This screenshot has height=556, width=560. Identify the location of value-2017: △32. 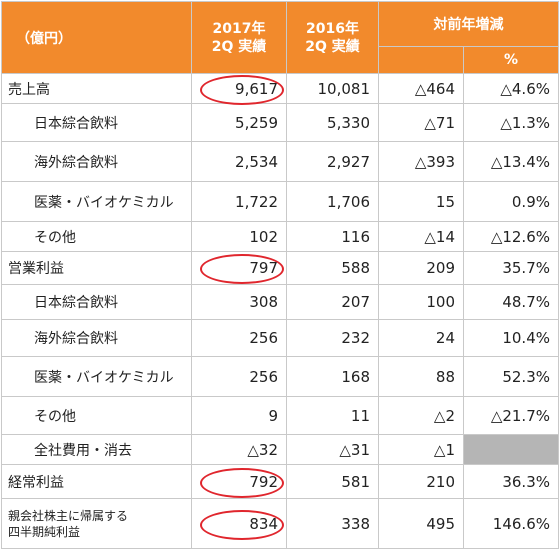
(239, 449).